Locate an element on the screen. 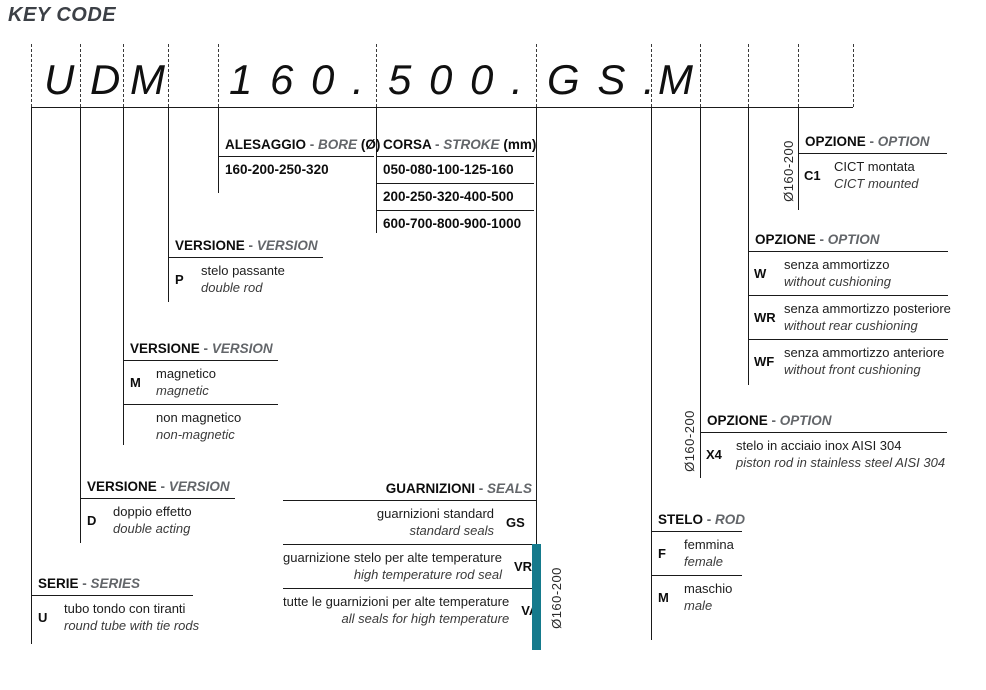 The height and width of the screenshot is (690, 986). option-desc: maschio male is located at coordinates (708, 597).